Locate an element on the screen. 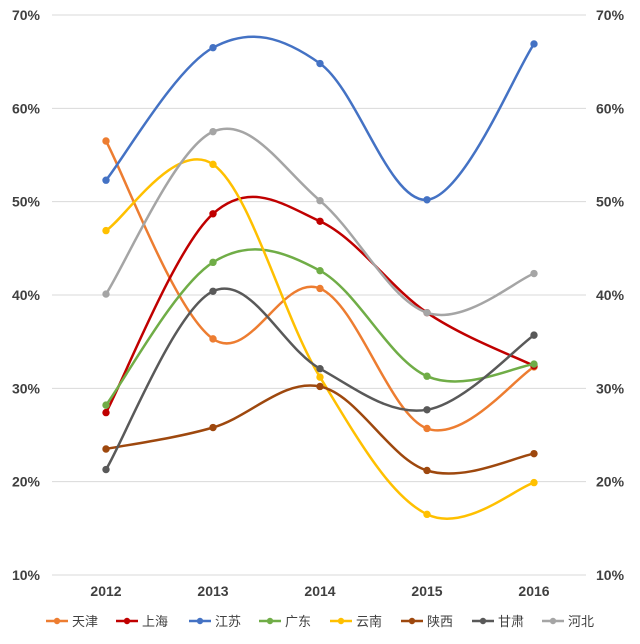 This screenshot has width=640, height=644. legend-item: 江苏 is located at coordinates (215, 622).